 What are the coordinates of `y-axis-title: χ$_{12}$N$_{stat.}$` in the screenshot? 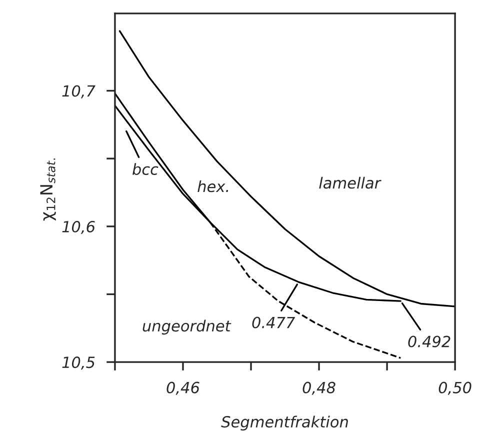 It's located at (48, 189).